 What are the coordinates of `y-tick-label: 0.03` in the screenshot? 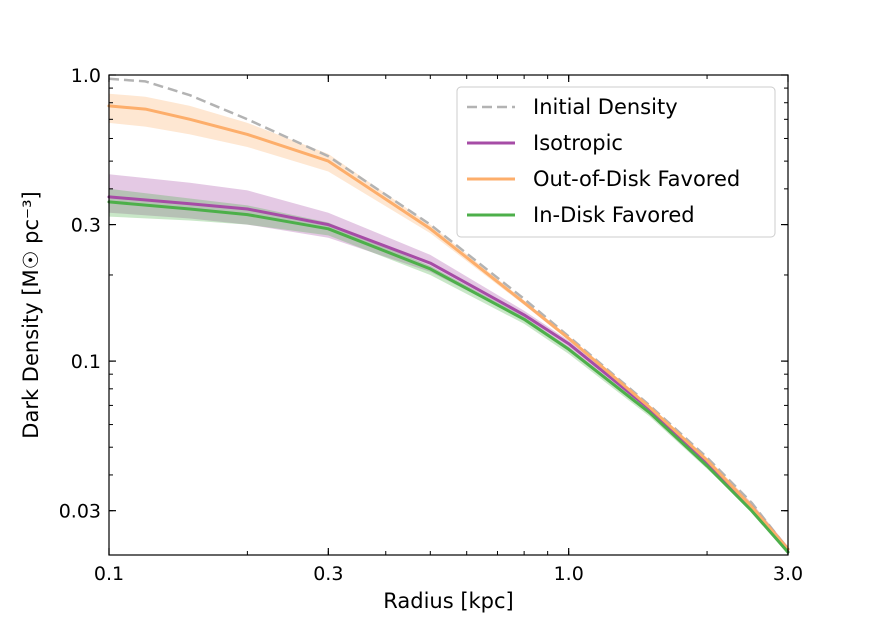 It's located at (80, 512).